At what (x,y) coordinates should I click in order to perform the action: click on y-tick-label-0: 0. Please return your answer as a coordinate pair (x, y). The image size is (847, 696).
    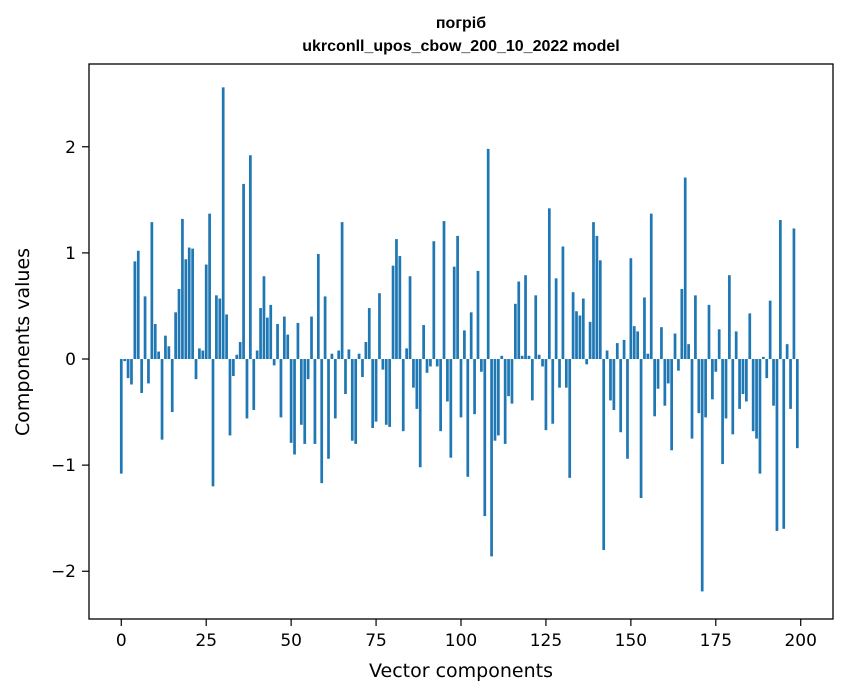
    Looking at the image, I should click on (70, 360).